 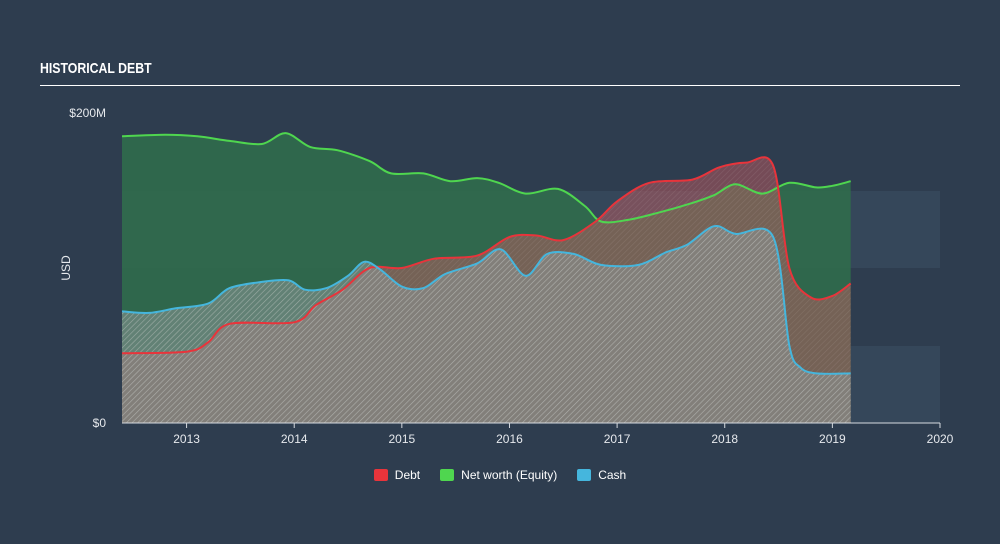 I want to click on legend-item-cash: Cash, so click(x=601, y=475).